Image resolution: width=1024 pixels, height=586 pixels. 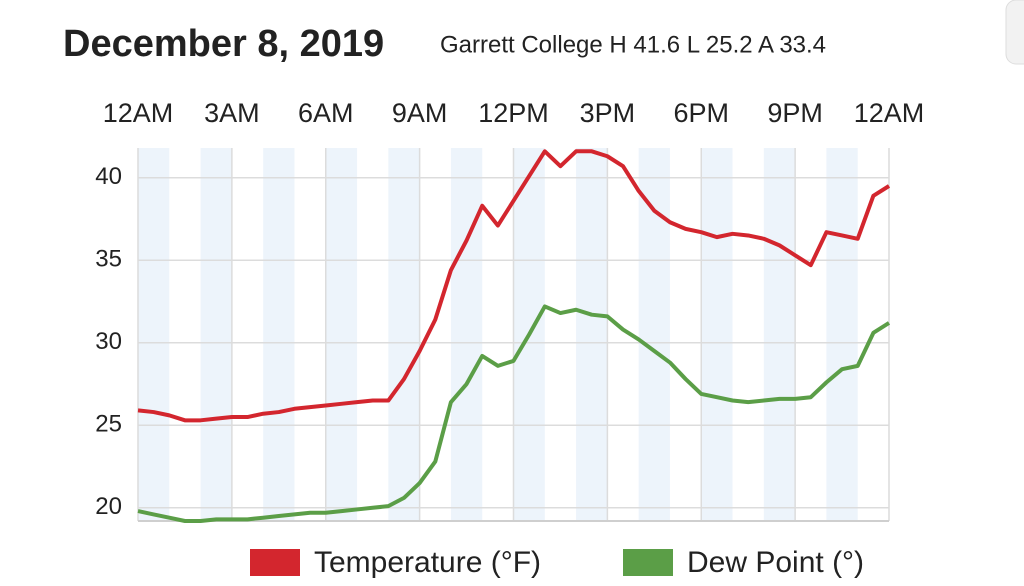 I want to click on x-tick-label: 3PM, so click(x=608, y=113).